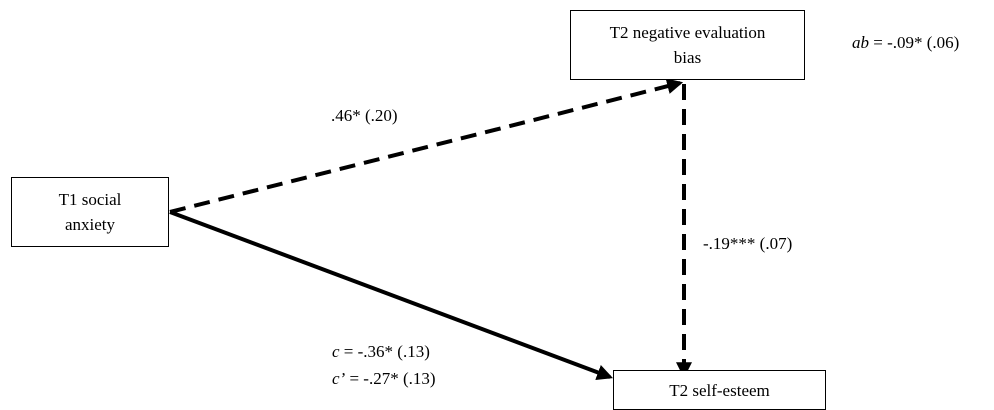 Image resolution: width=994 pixels, height=410 pixels. I want to click on node-t1-line2: anxiety, so click(90, 224).